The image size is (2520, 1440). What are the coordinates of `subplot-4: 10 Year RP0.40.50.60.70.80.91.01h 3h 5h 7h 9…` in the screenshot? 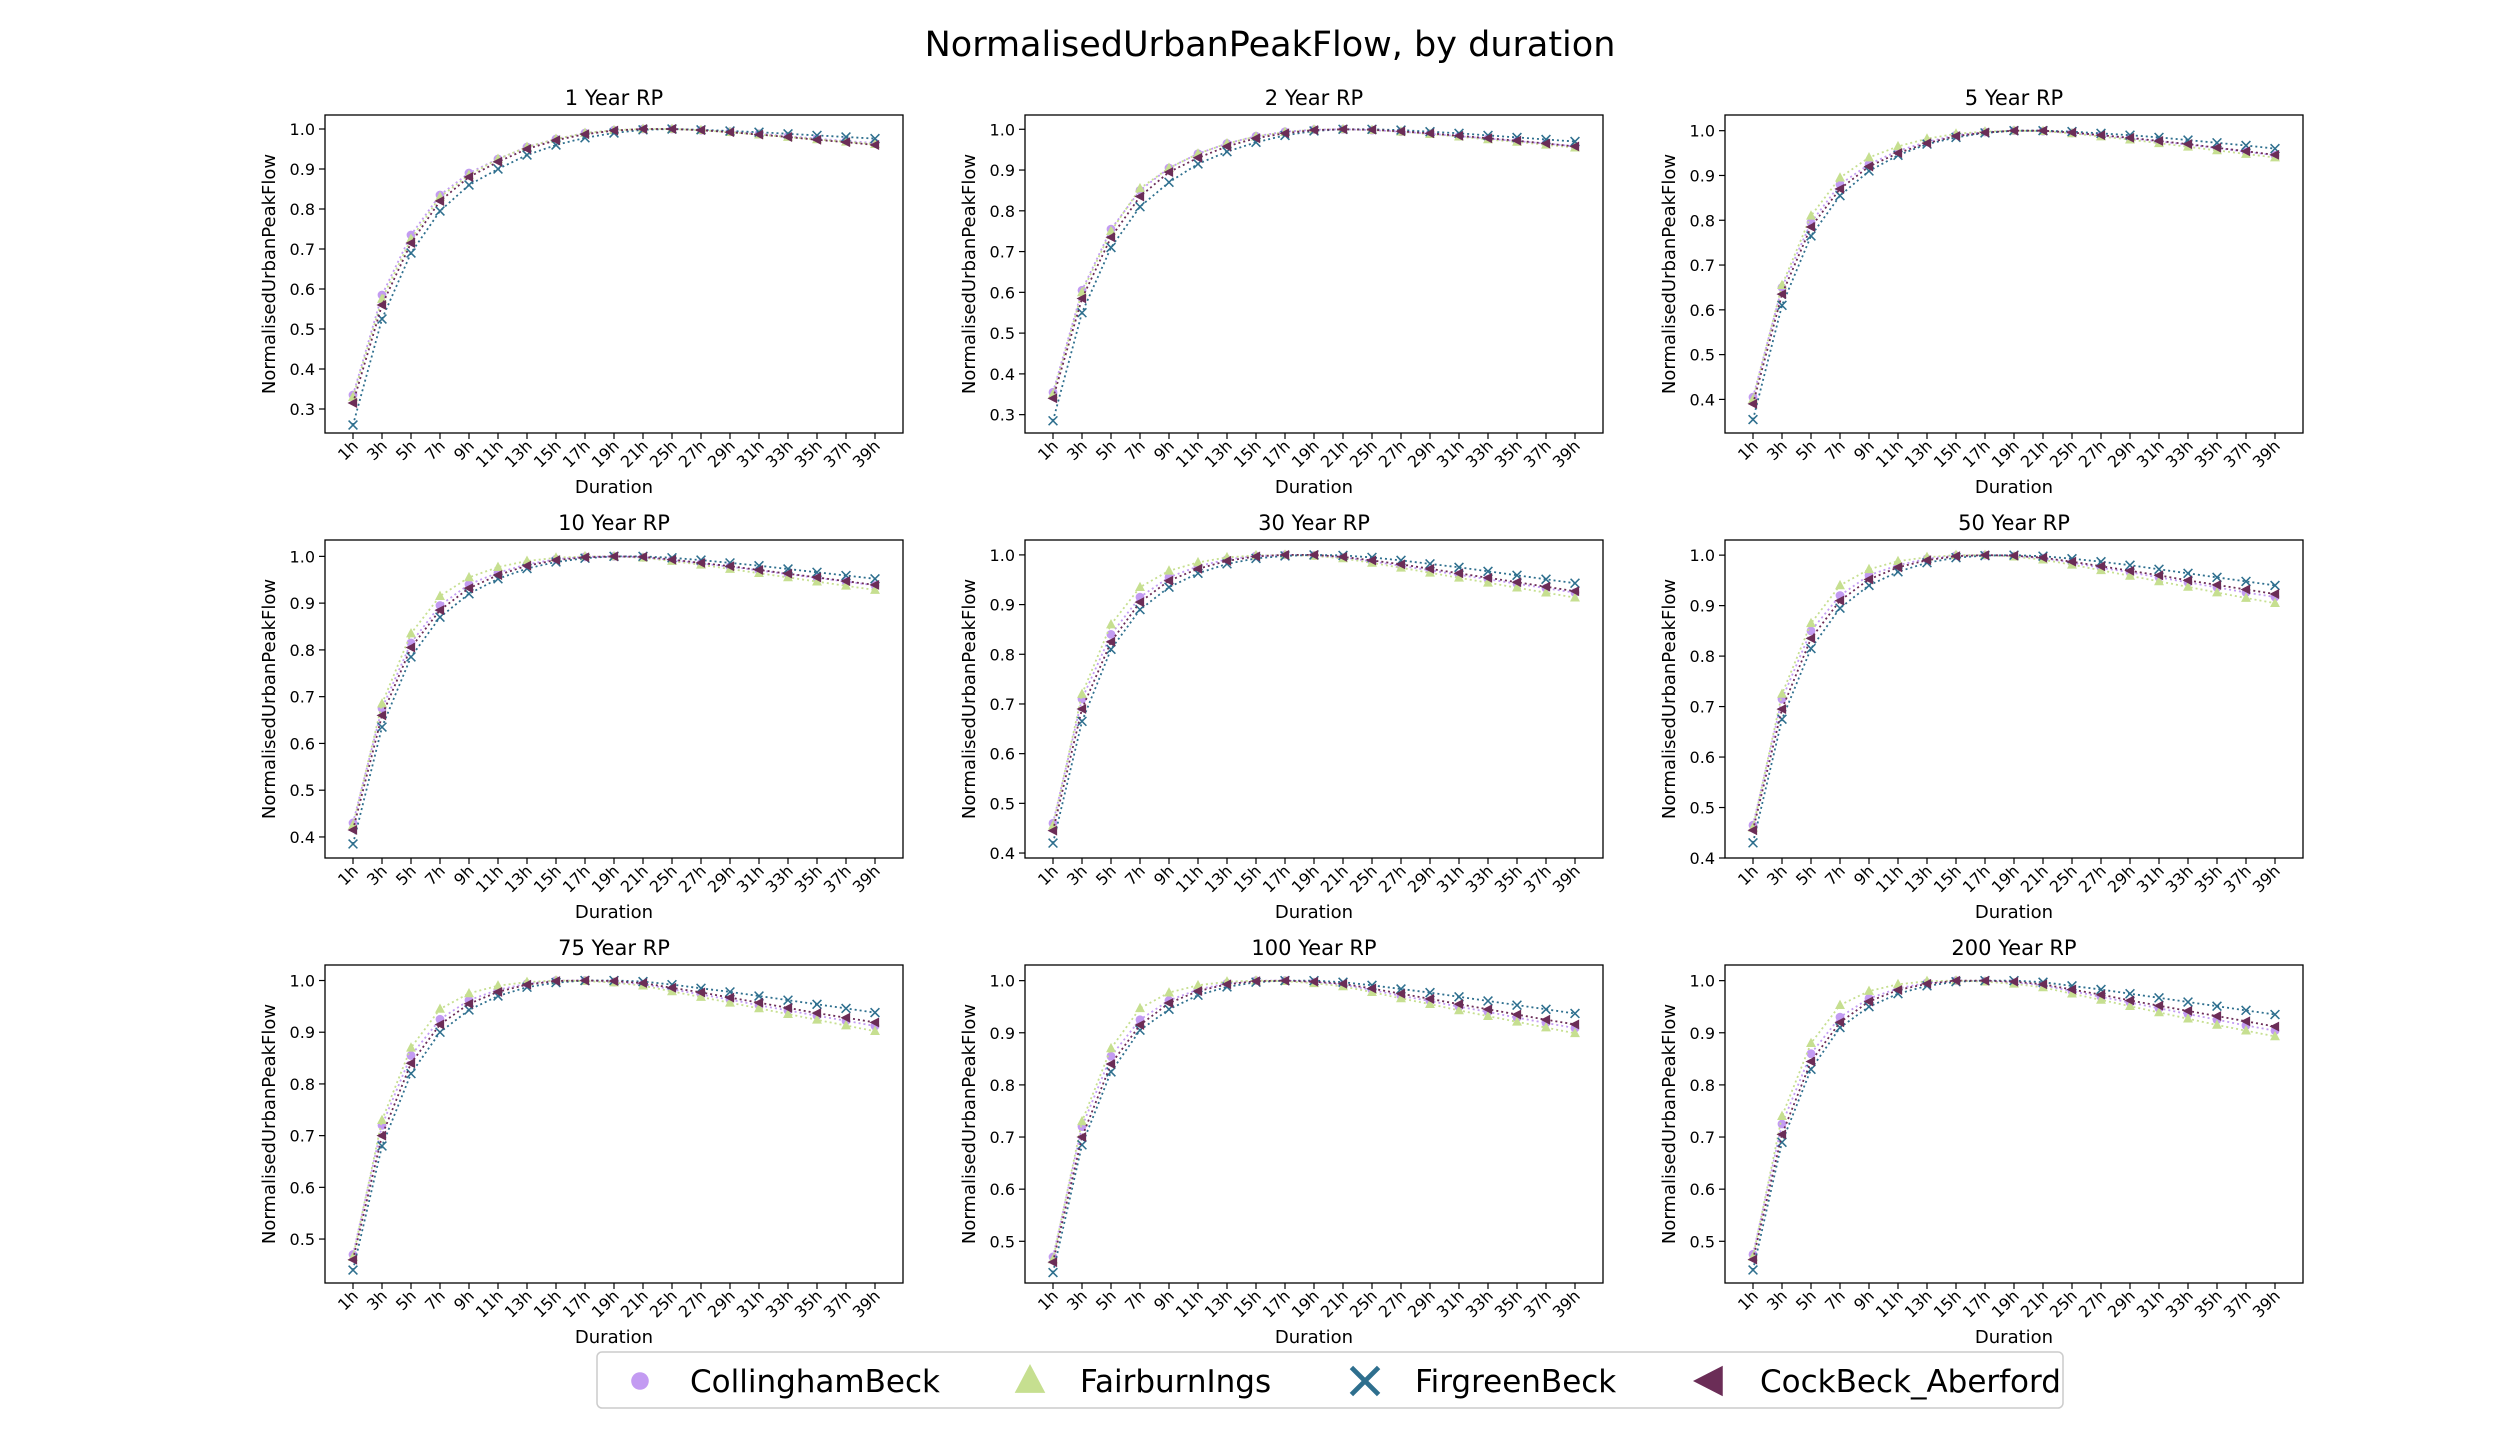 It's located at (581, 717).